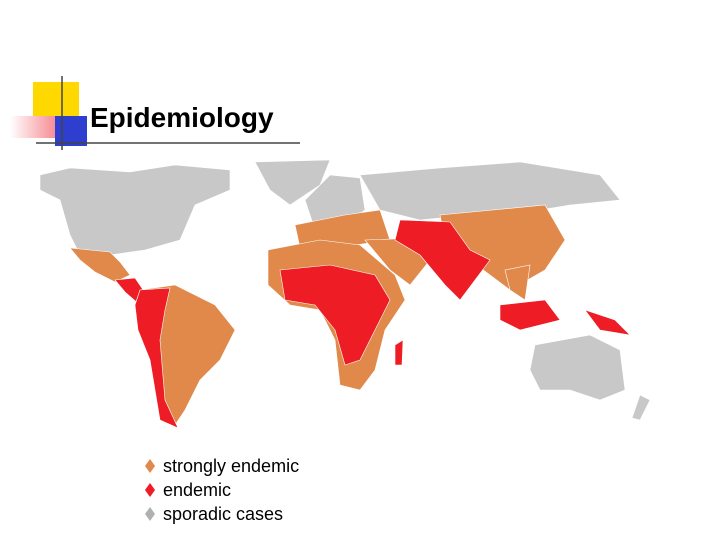 The width and height of the screenshot is (720, 540). Describe the element at coordinates (56, 102) in the screenshot. I see `yellow-square` at that location.